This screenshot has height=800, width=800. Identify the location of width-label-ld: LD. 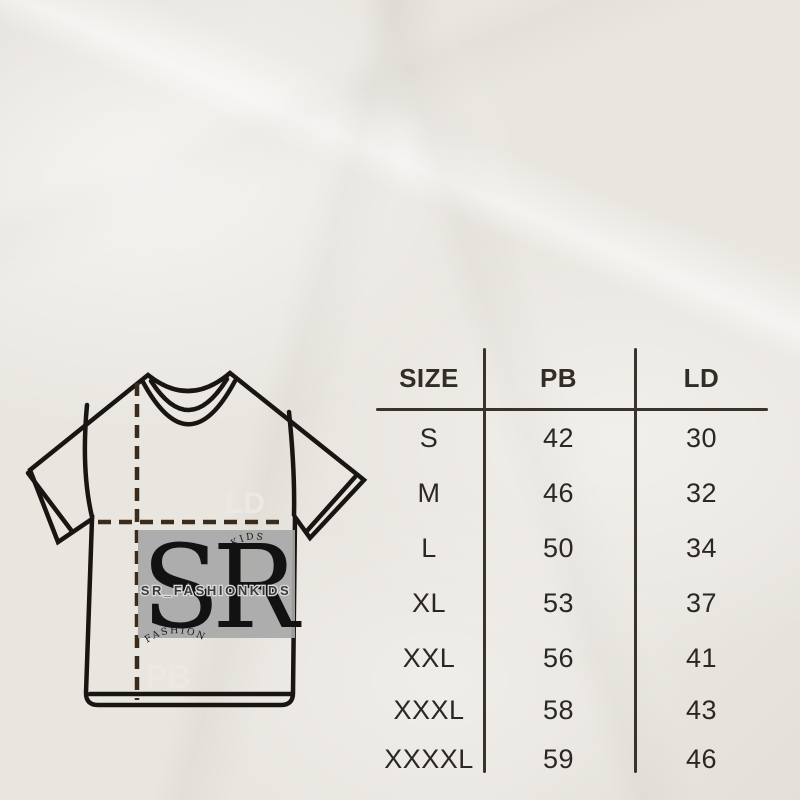
(245, 503).